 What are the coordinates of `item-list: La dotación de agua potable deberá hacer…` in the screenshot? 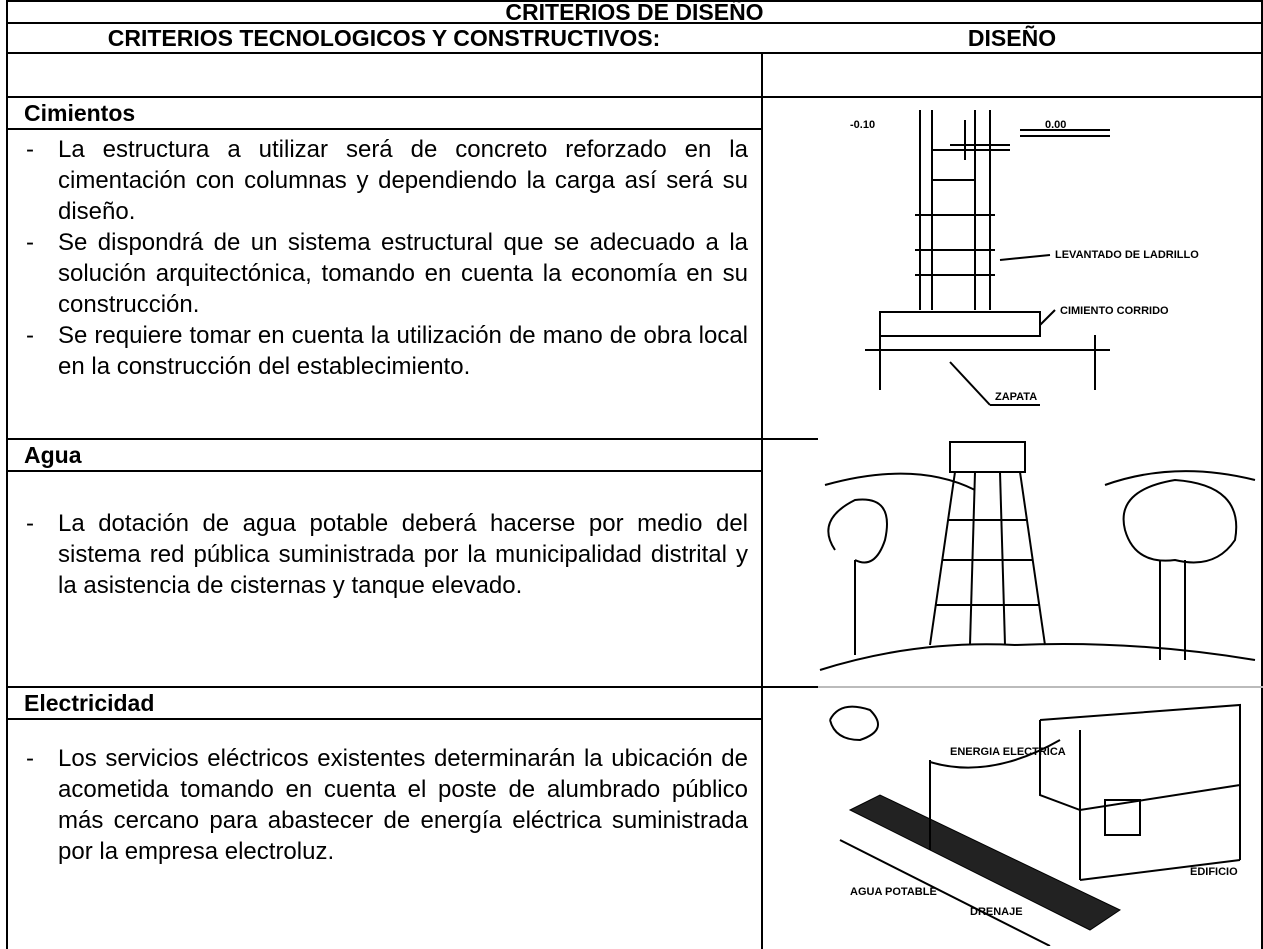 It's located at (381, 554).